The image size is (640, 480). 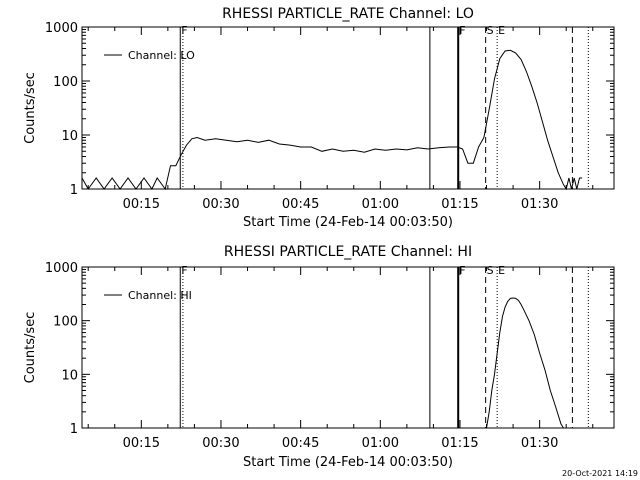 I want to click on legend-label: Channel: LO, so click(x=161, y=55).